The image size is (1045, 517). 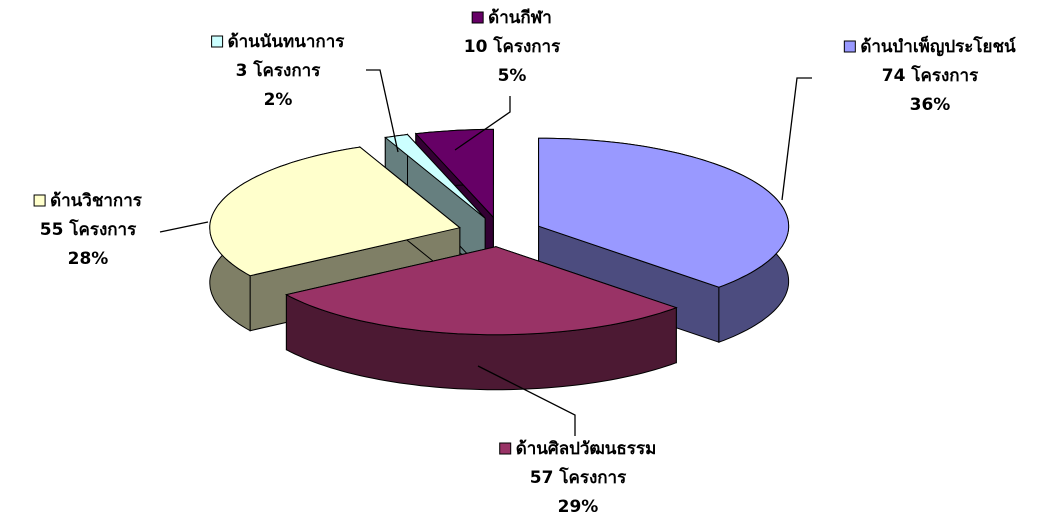 What do you see at coordinates (578, 507) in the screenshot?
I see `percent-label: 29%` at bounding box center [578, 507].